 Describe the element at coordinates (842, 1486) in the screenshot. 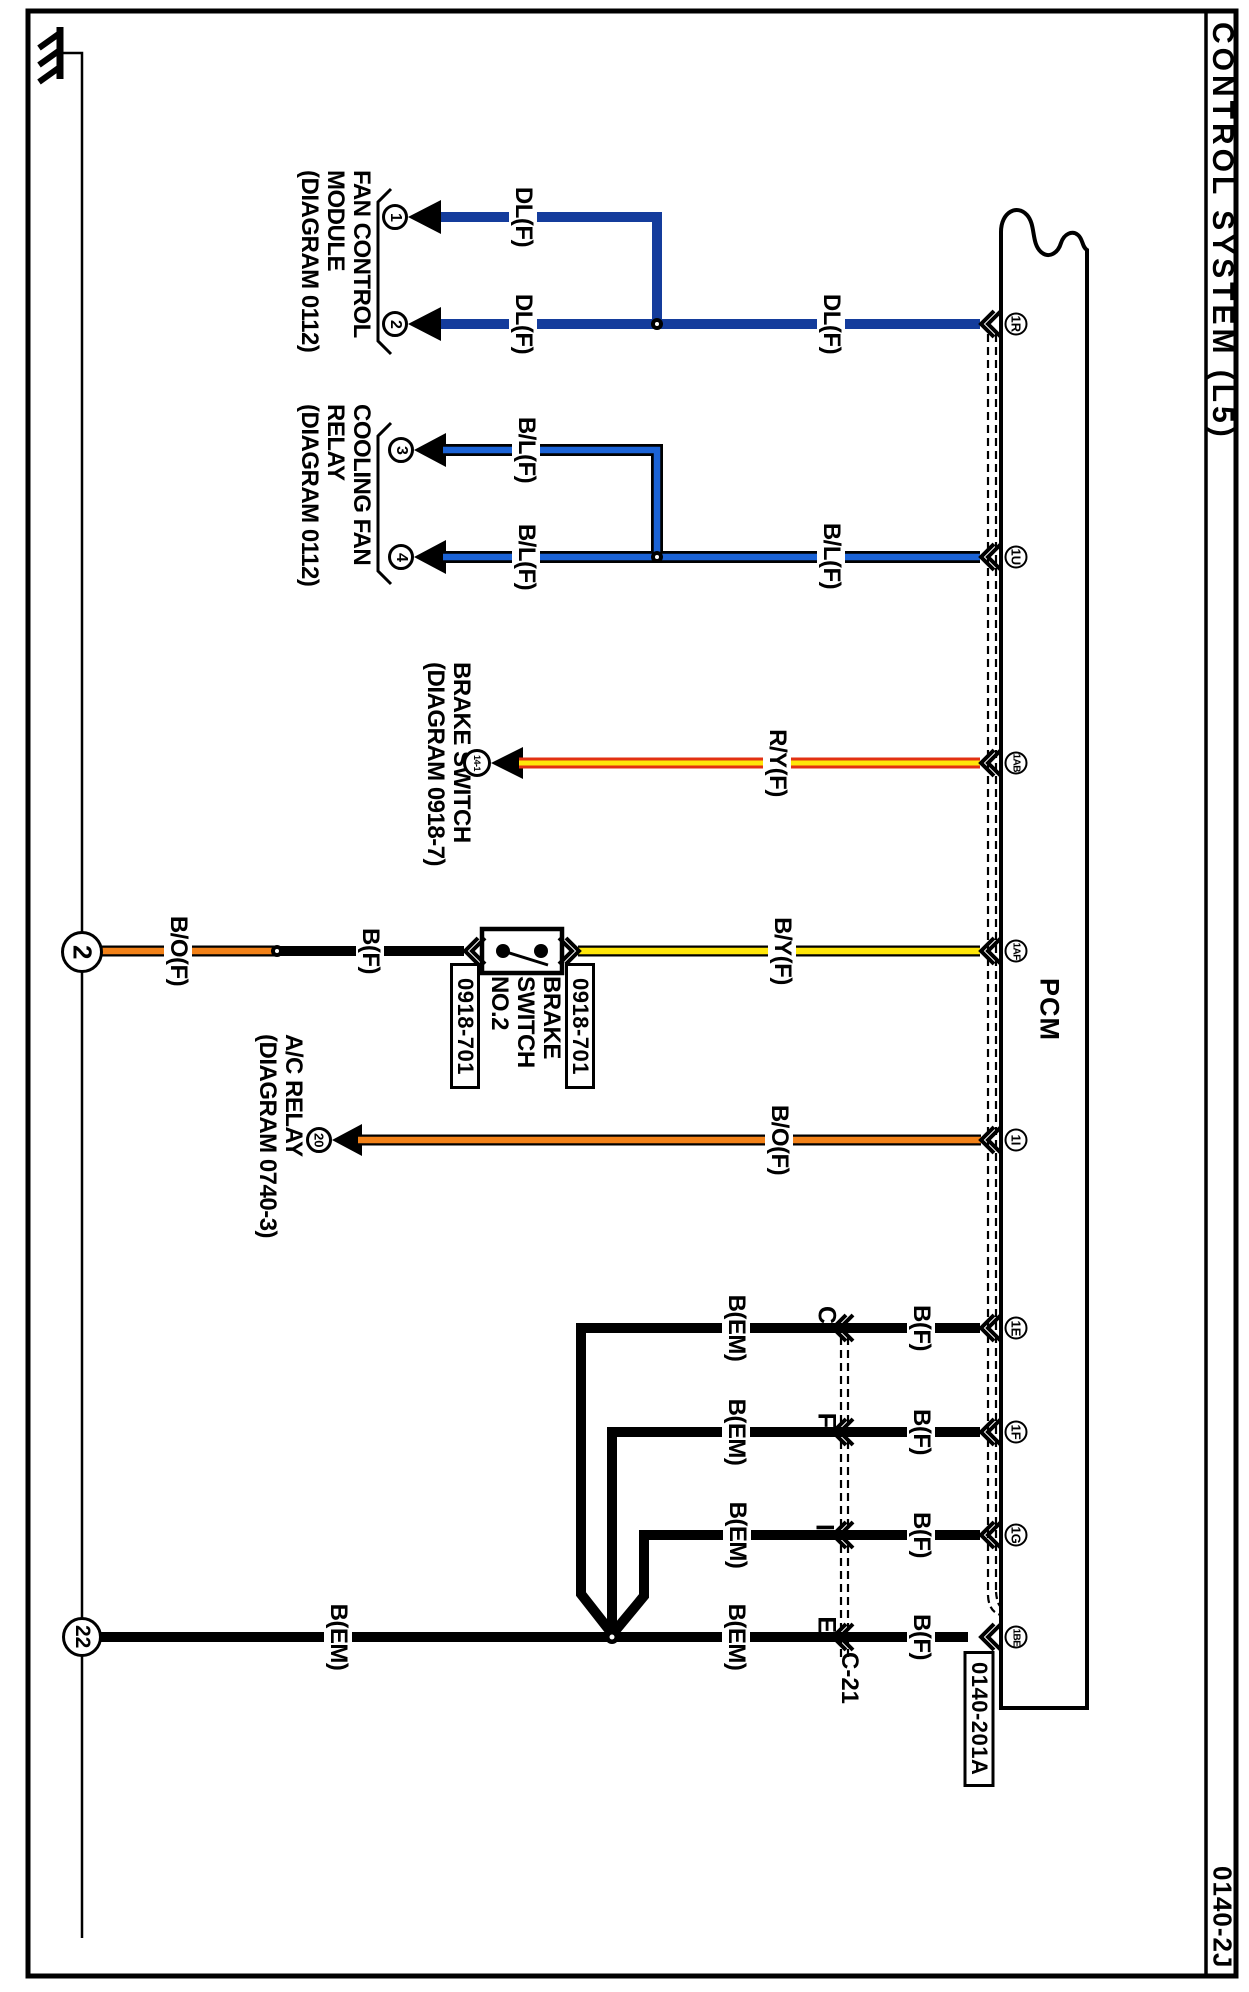

I see `c21-connector-line` at that location.